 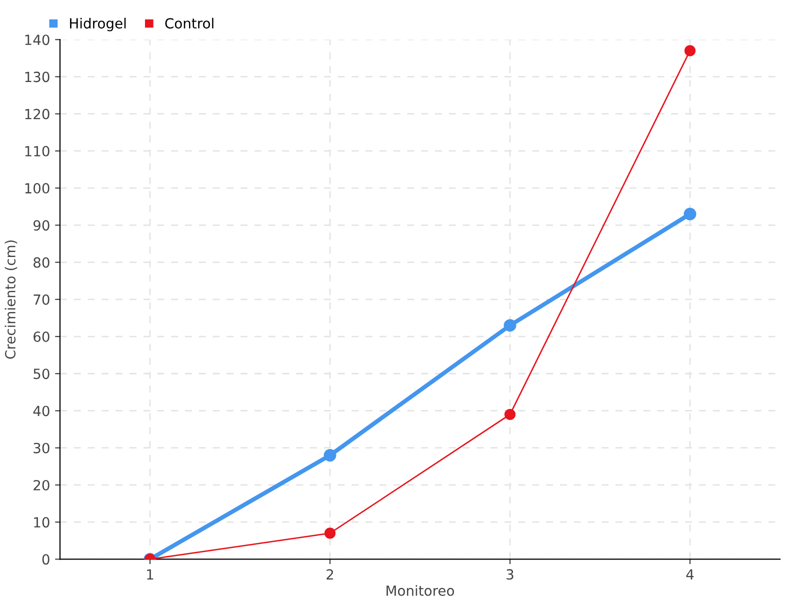 What do you see at coordinates (37, 151) in the screenshot?
I see `y-tick-label: 110` at bounding box center [37, 151].